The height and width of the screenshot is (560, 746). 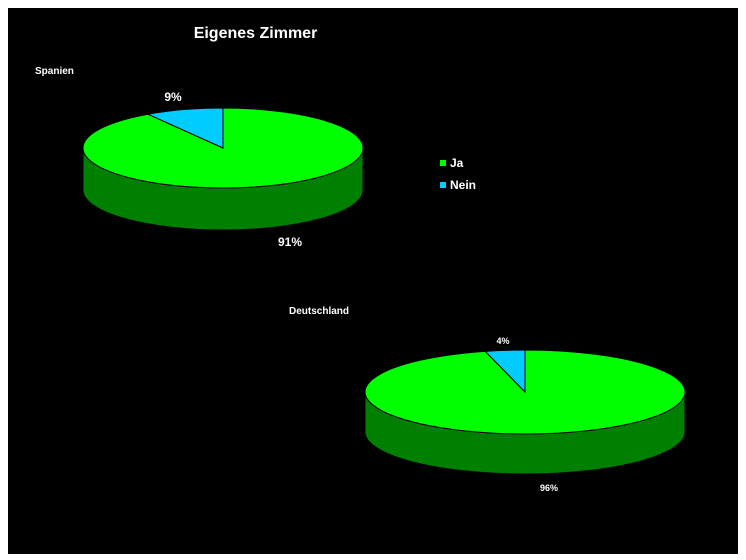 I want to click on deutschland-ja-label: 96%, so click(x=549, y=488).